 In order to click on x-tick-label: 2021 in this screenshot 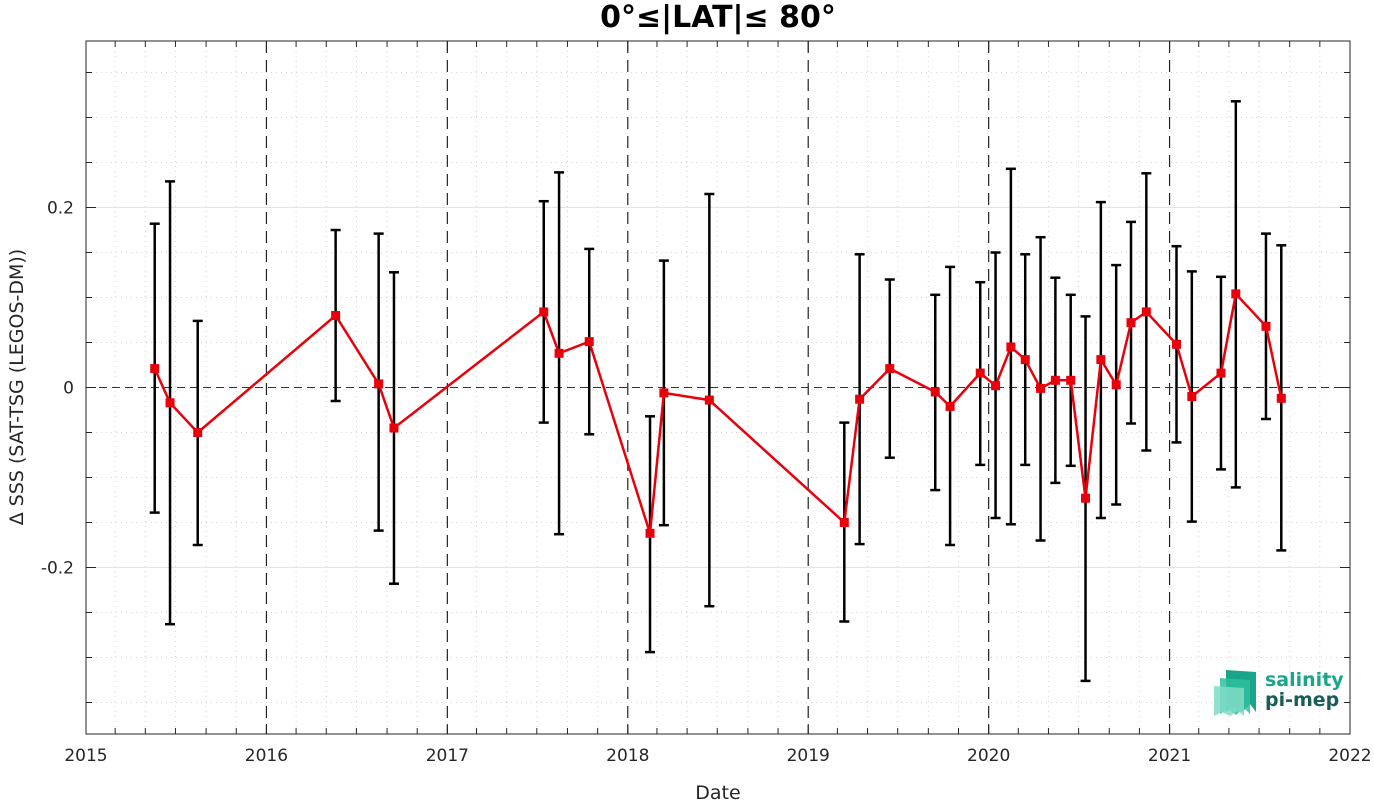, I will do `click(1169, 756)`.